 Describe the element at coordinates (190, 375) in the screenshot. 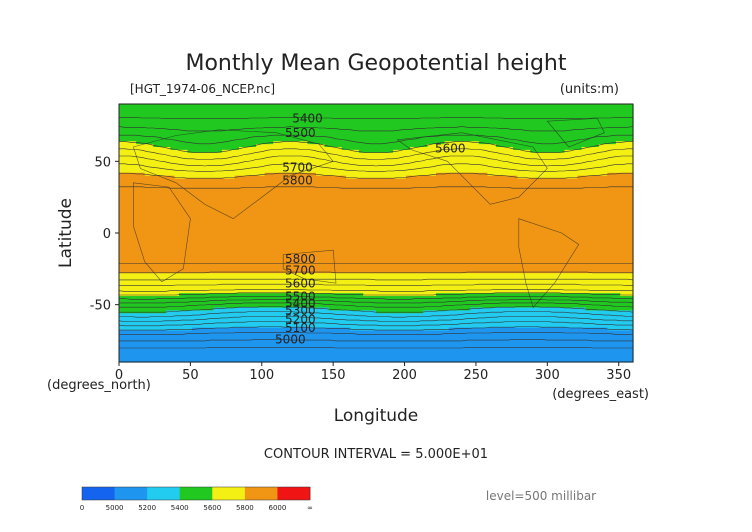

I see `x-tick-label: 50` at that location.